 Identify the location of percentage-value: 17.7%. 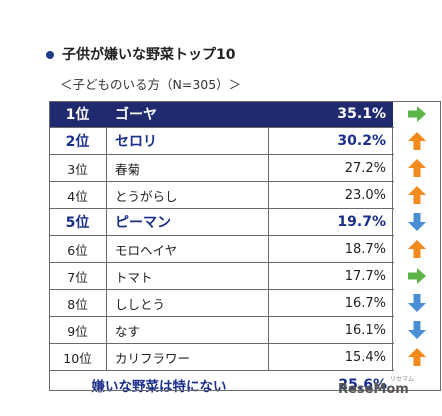
(331, 276).